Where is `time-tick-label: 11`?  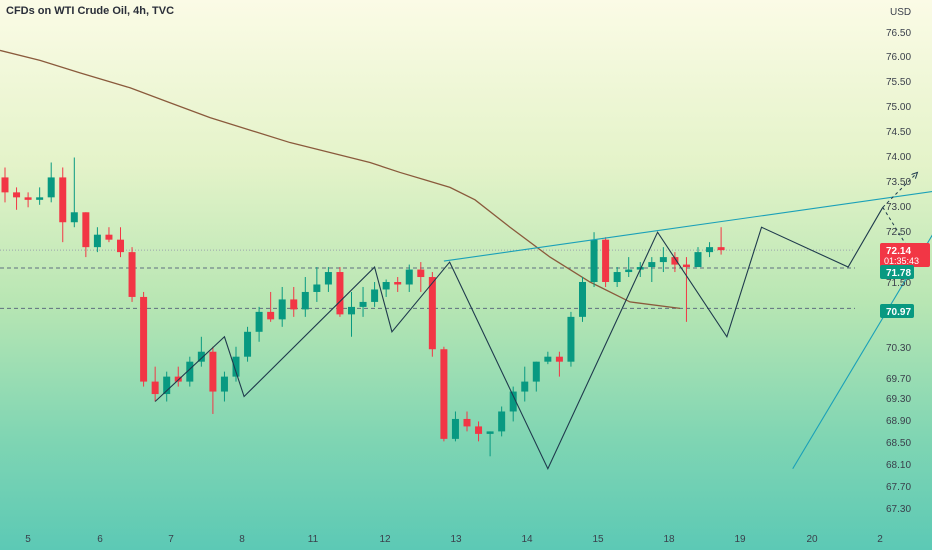 time-tick-label: 11 is located at coordinates (313, 539).